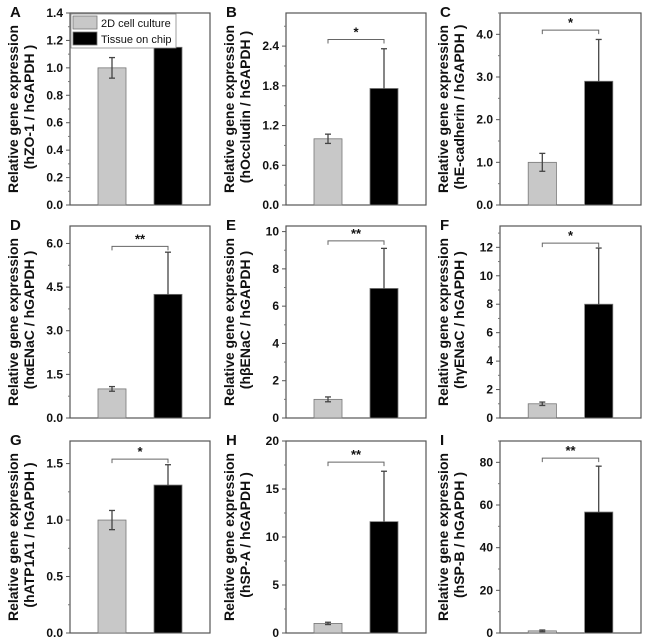 The width and height of the screenshot is (650, 640). What do you see at coordinates (484, 120) in the screenshot?
I see `y-tick-label: 2.0` at bounding box center [484, 120].